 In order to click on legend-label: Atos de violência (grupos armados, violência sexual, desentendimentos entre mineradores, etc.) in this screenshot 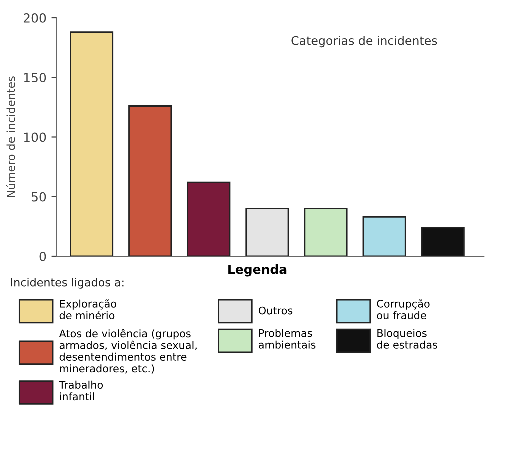, I will do `click(128, 351)`.